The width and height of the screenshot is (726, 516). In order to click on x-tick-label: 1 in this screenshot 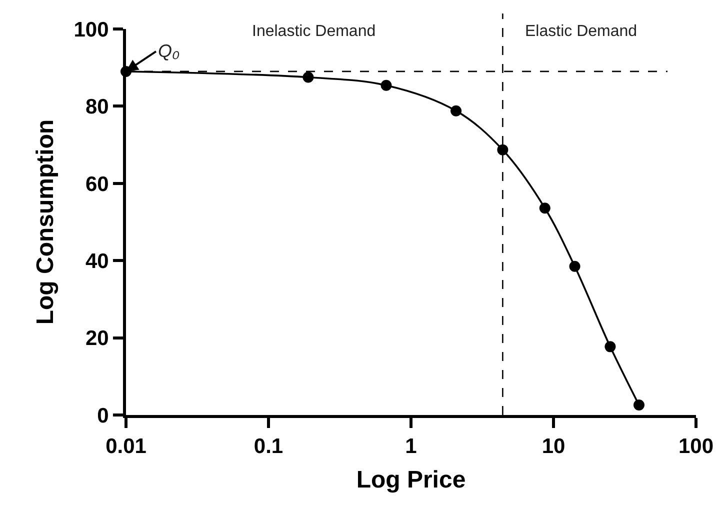, I will do `click(411, 446)`.